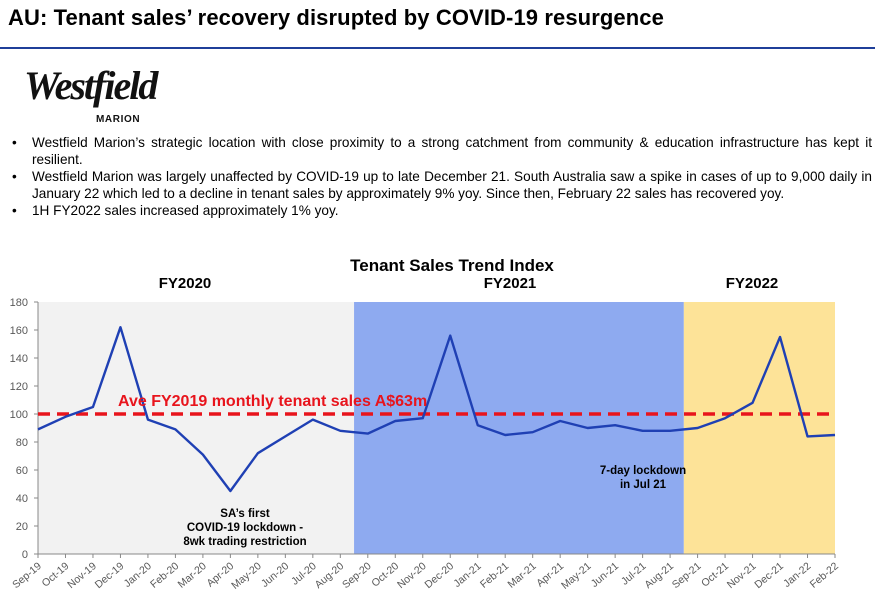 This screenshot has height=595, width=875. I want to click on logo-wordmark: Westfield, so click(91, 85).